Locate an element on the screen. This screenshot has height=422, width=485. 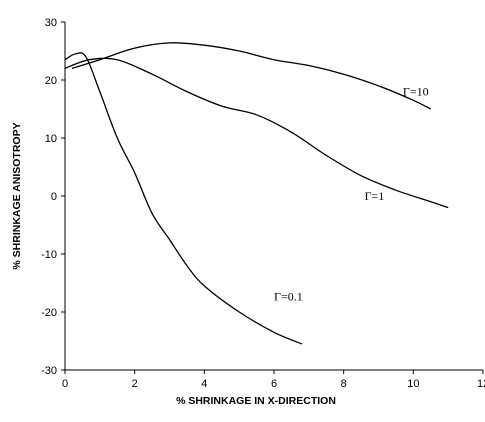
x-axis-title: % SHRINKAGE IN X-DIRECTION is located at coordinates (256, 401).